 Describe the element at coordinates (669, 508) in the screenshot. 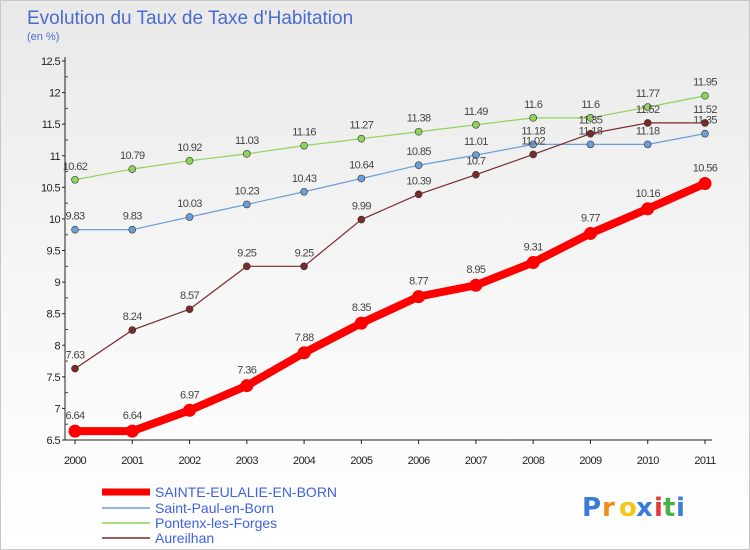

I see `logo-letter: t` at that location.